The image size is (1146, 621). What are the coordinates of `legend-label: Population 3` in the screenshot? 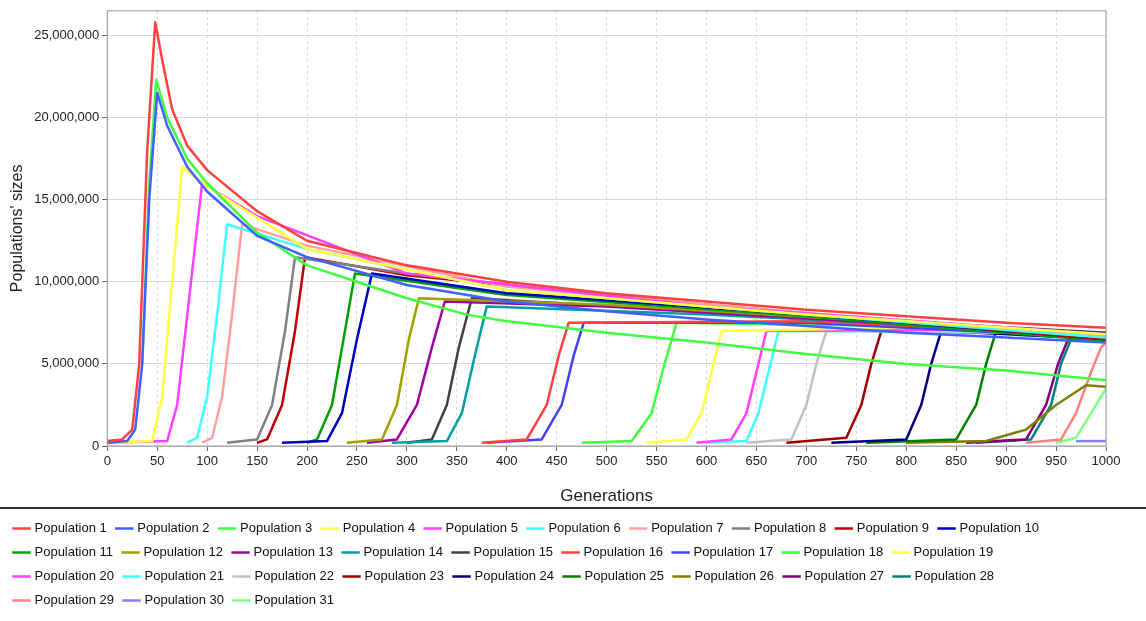 It's located at (276, 528).